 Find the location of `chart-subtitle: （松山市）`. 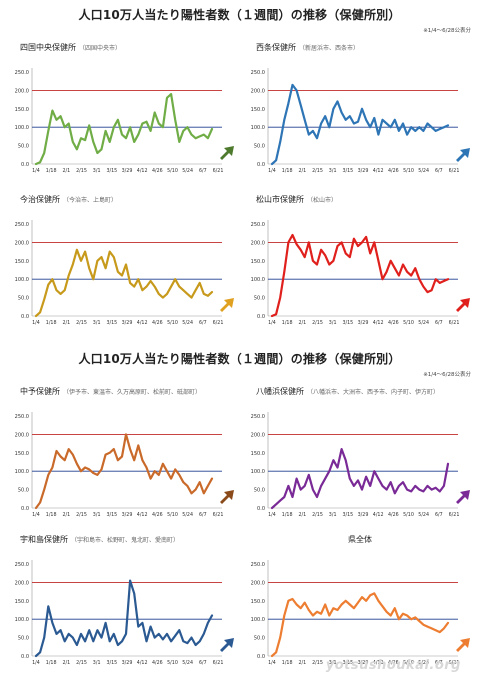

chart-subtitle: （松山市） is located at coordinates (322, 200).